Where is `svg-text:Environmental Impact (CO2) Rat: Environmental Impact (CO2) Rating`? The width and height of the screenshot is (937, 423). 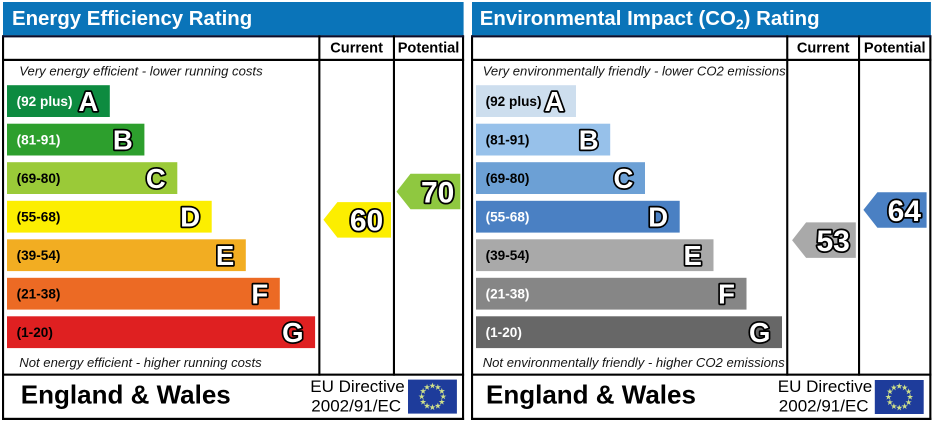 svg-text:Environmental Impact (CO2) Rat: Environmental Impact (CO2) Rating is located at coordinates (650, 20).